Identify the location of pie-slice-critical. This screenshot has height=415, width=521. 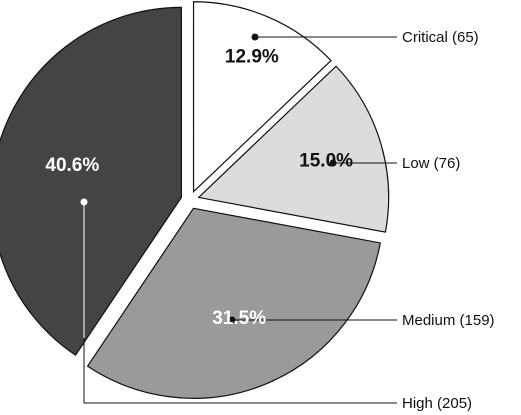
(262, 97).